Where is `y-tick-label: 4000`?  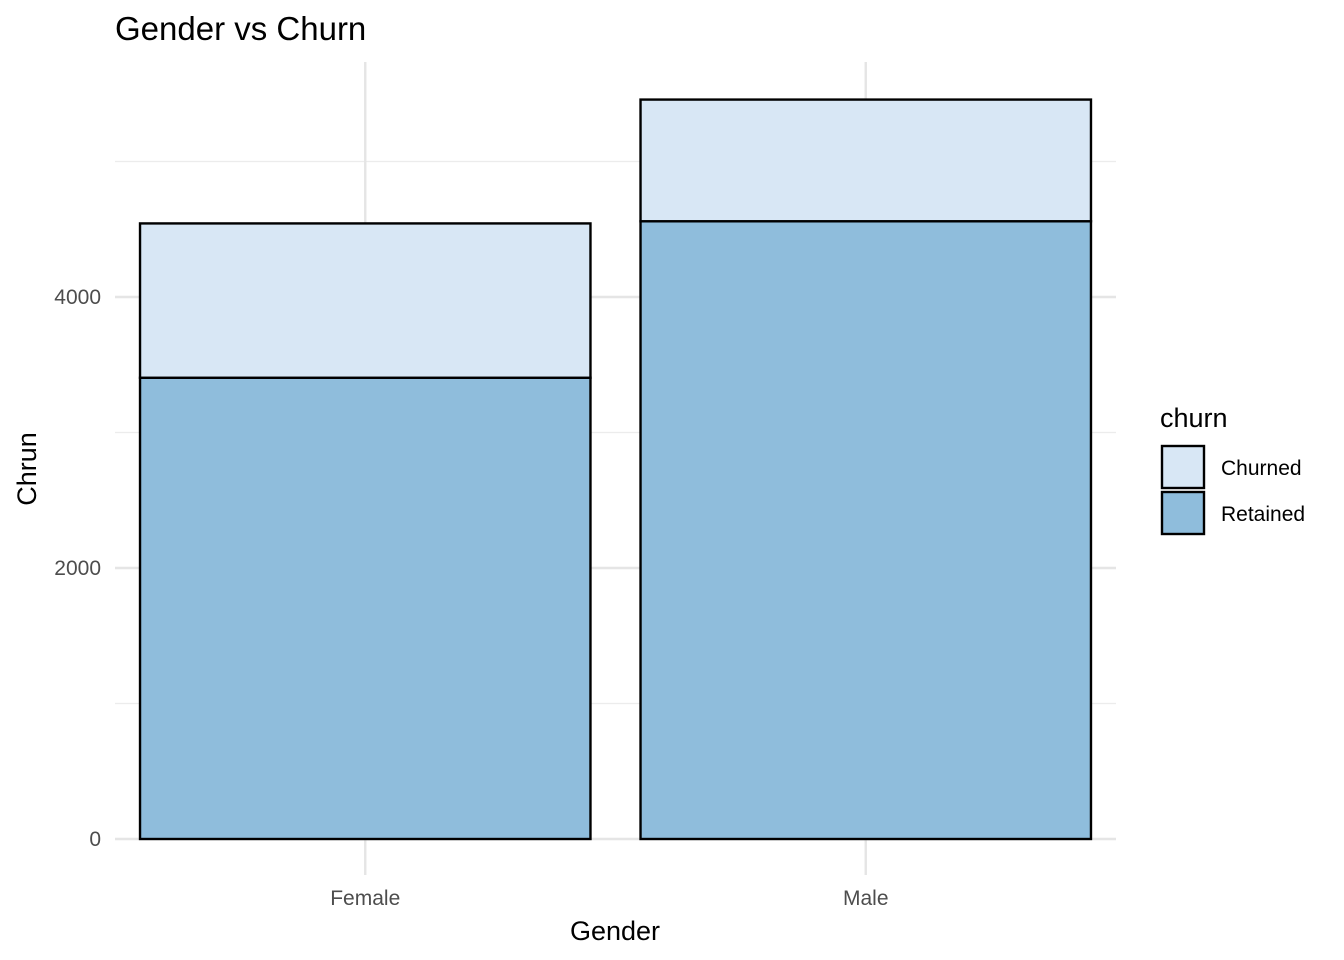
y-tick-label: 4000 is located at coordinates (77, 297).